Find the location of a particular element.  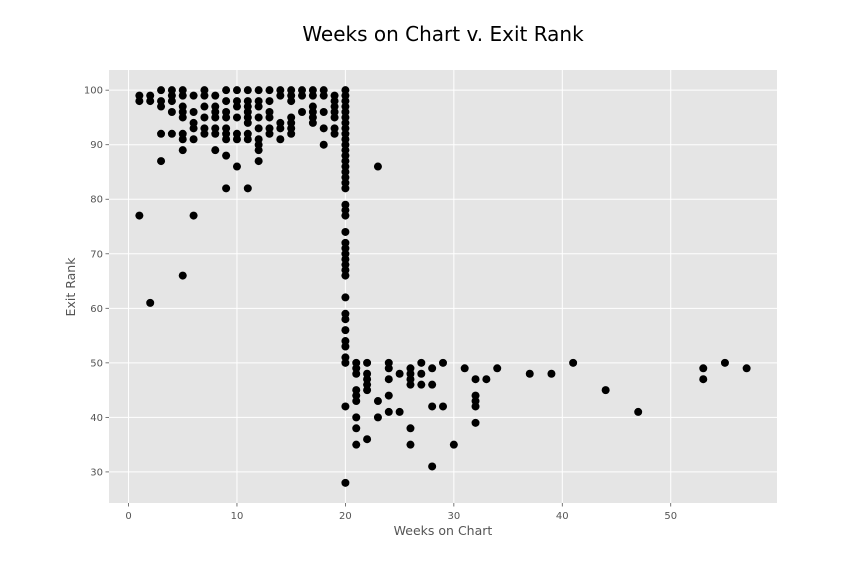

x-tick-label: 40 is located at coordinates (562, 516).